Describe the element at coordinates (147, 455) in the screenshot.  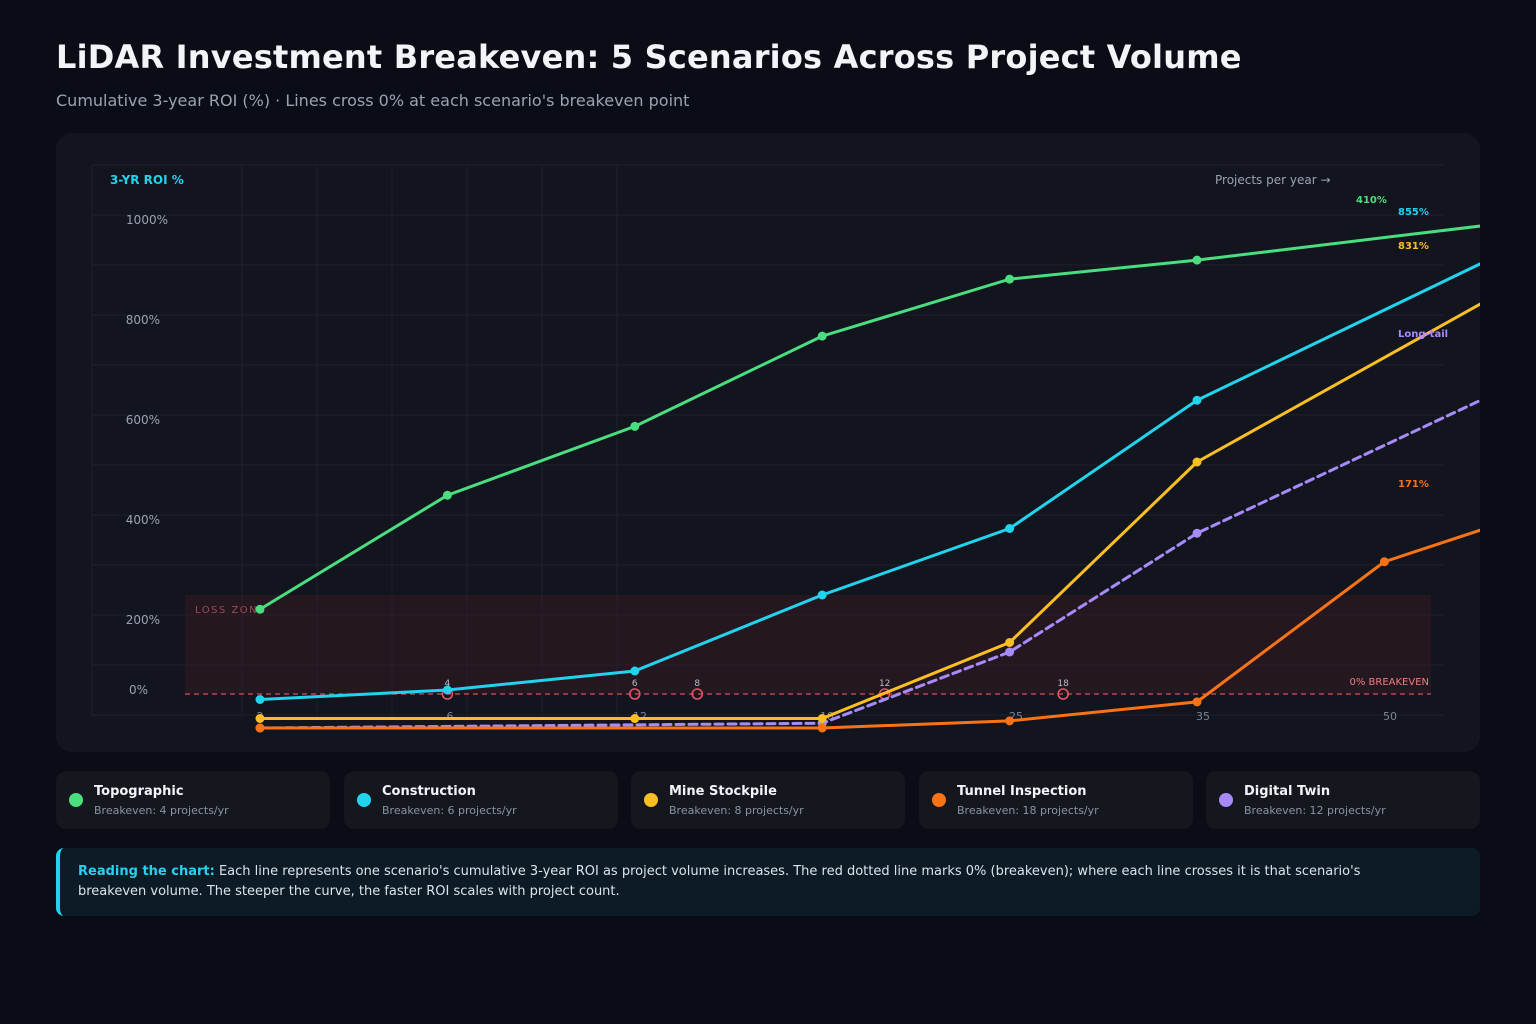
I see `y-axis-ticks: 0% 200% 400% 600% 800% 1000%` at that location.